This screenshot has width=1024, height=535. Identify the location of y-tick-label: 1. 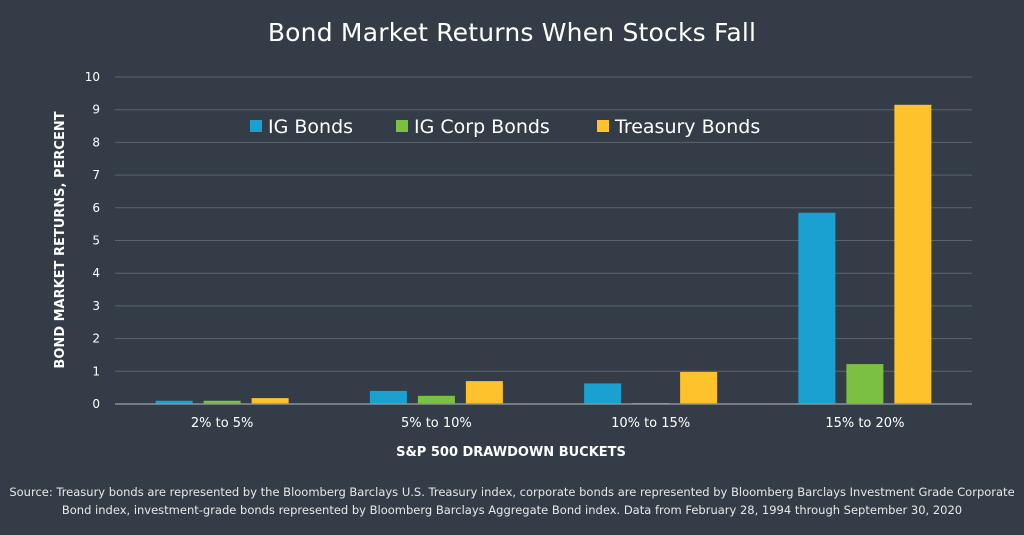
(96, 371).